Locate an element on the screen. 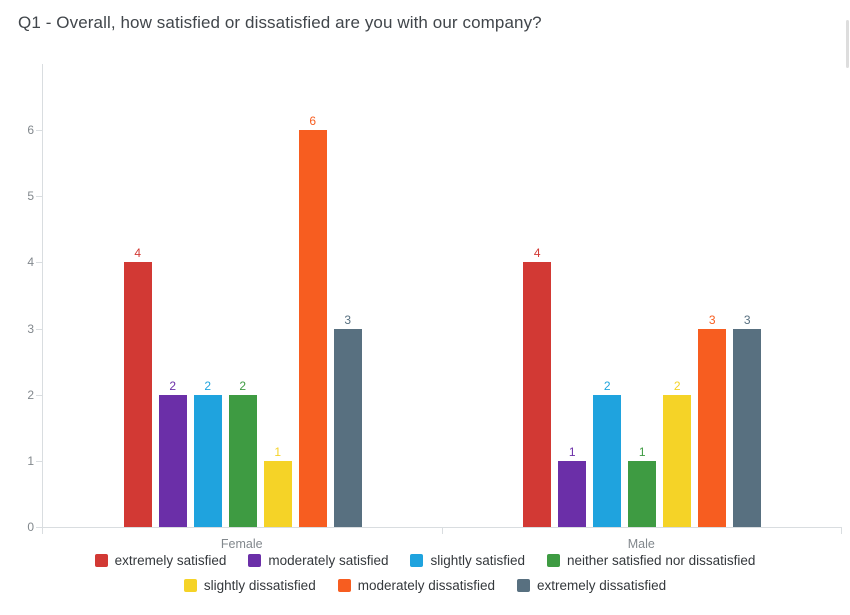 The image size is (850, 615). legend-label: neither satisfied nor dissatisfied is located at coordinates (661, 560).